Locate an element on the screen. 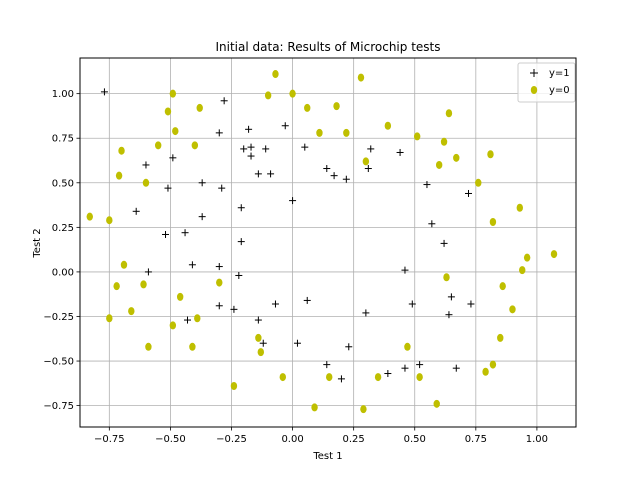 The image size is (640, 480). y-axis-ticks: −0.75 −0.50 −0.25 0.00 0.25 0.50 0.75 1.00 is located at coordinates (61, 250).